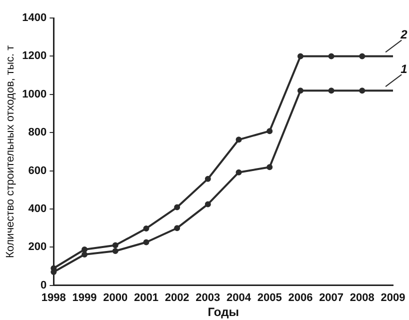  Describe the element at coordinates (115, 298) in the screenshot. I see `x-tick-label: 2000` at that location.